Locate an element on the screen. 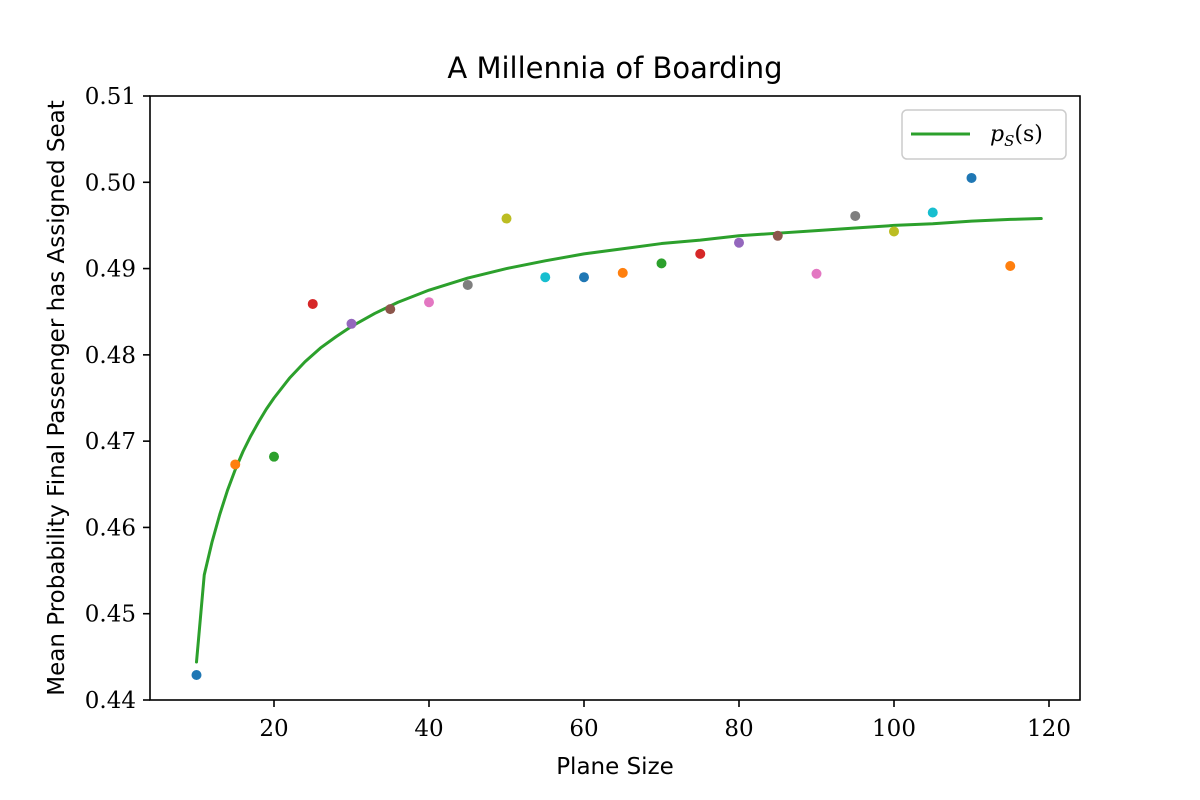  y-tick-label: 0.50 is located at coordinates (110, 183).